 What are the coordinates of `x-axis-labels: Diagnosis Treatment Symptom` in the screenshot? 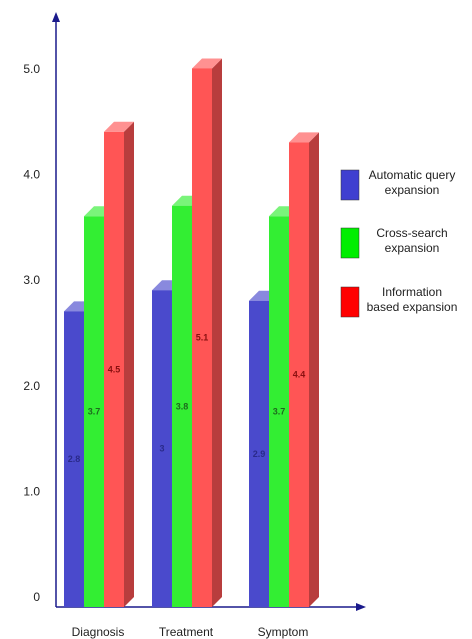 It's located at (190, 632).